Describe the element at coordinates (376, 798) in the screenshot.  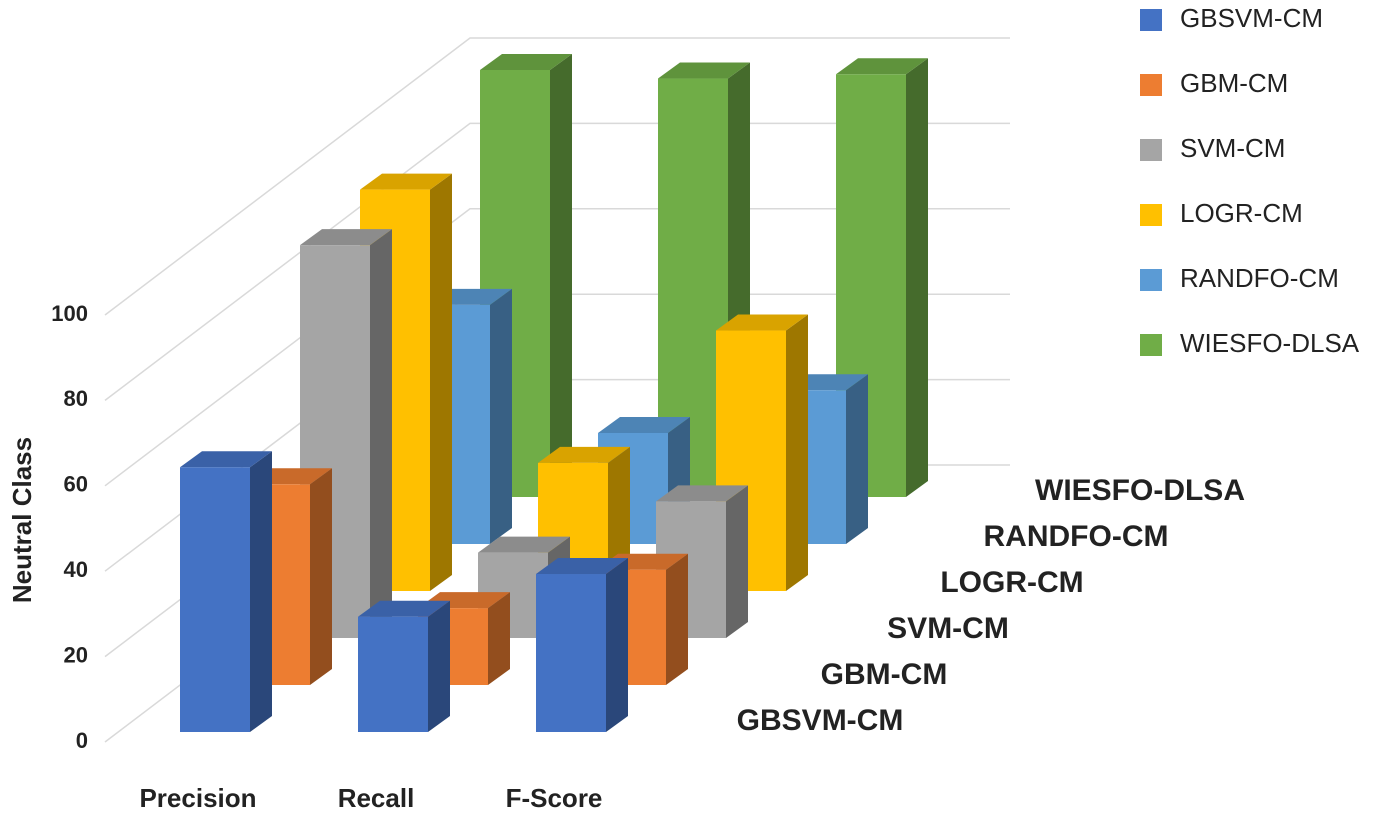
I see `x-tick-label: Recall` at that location.